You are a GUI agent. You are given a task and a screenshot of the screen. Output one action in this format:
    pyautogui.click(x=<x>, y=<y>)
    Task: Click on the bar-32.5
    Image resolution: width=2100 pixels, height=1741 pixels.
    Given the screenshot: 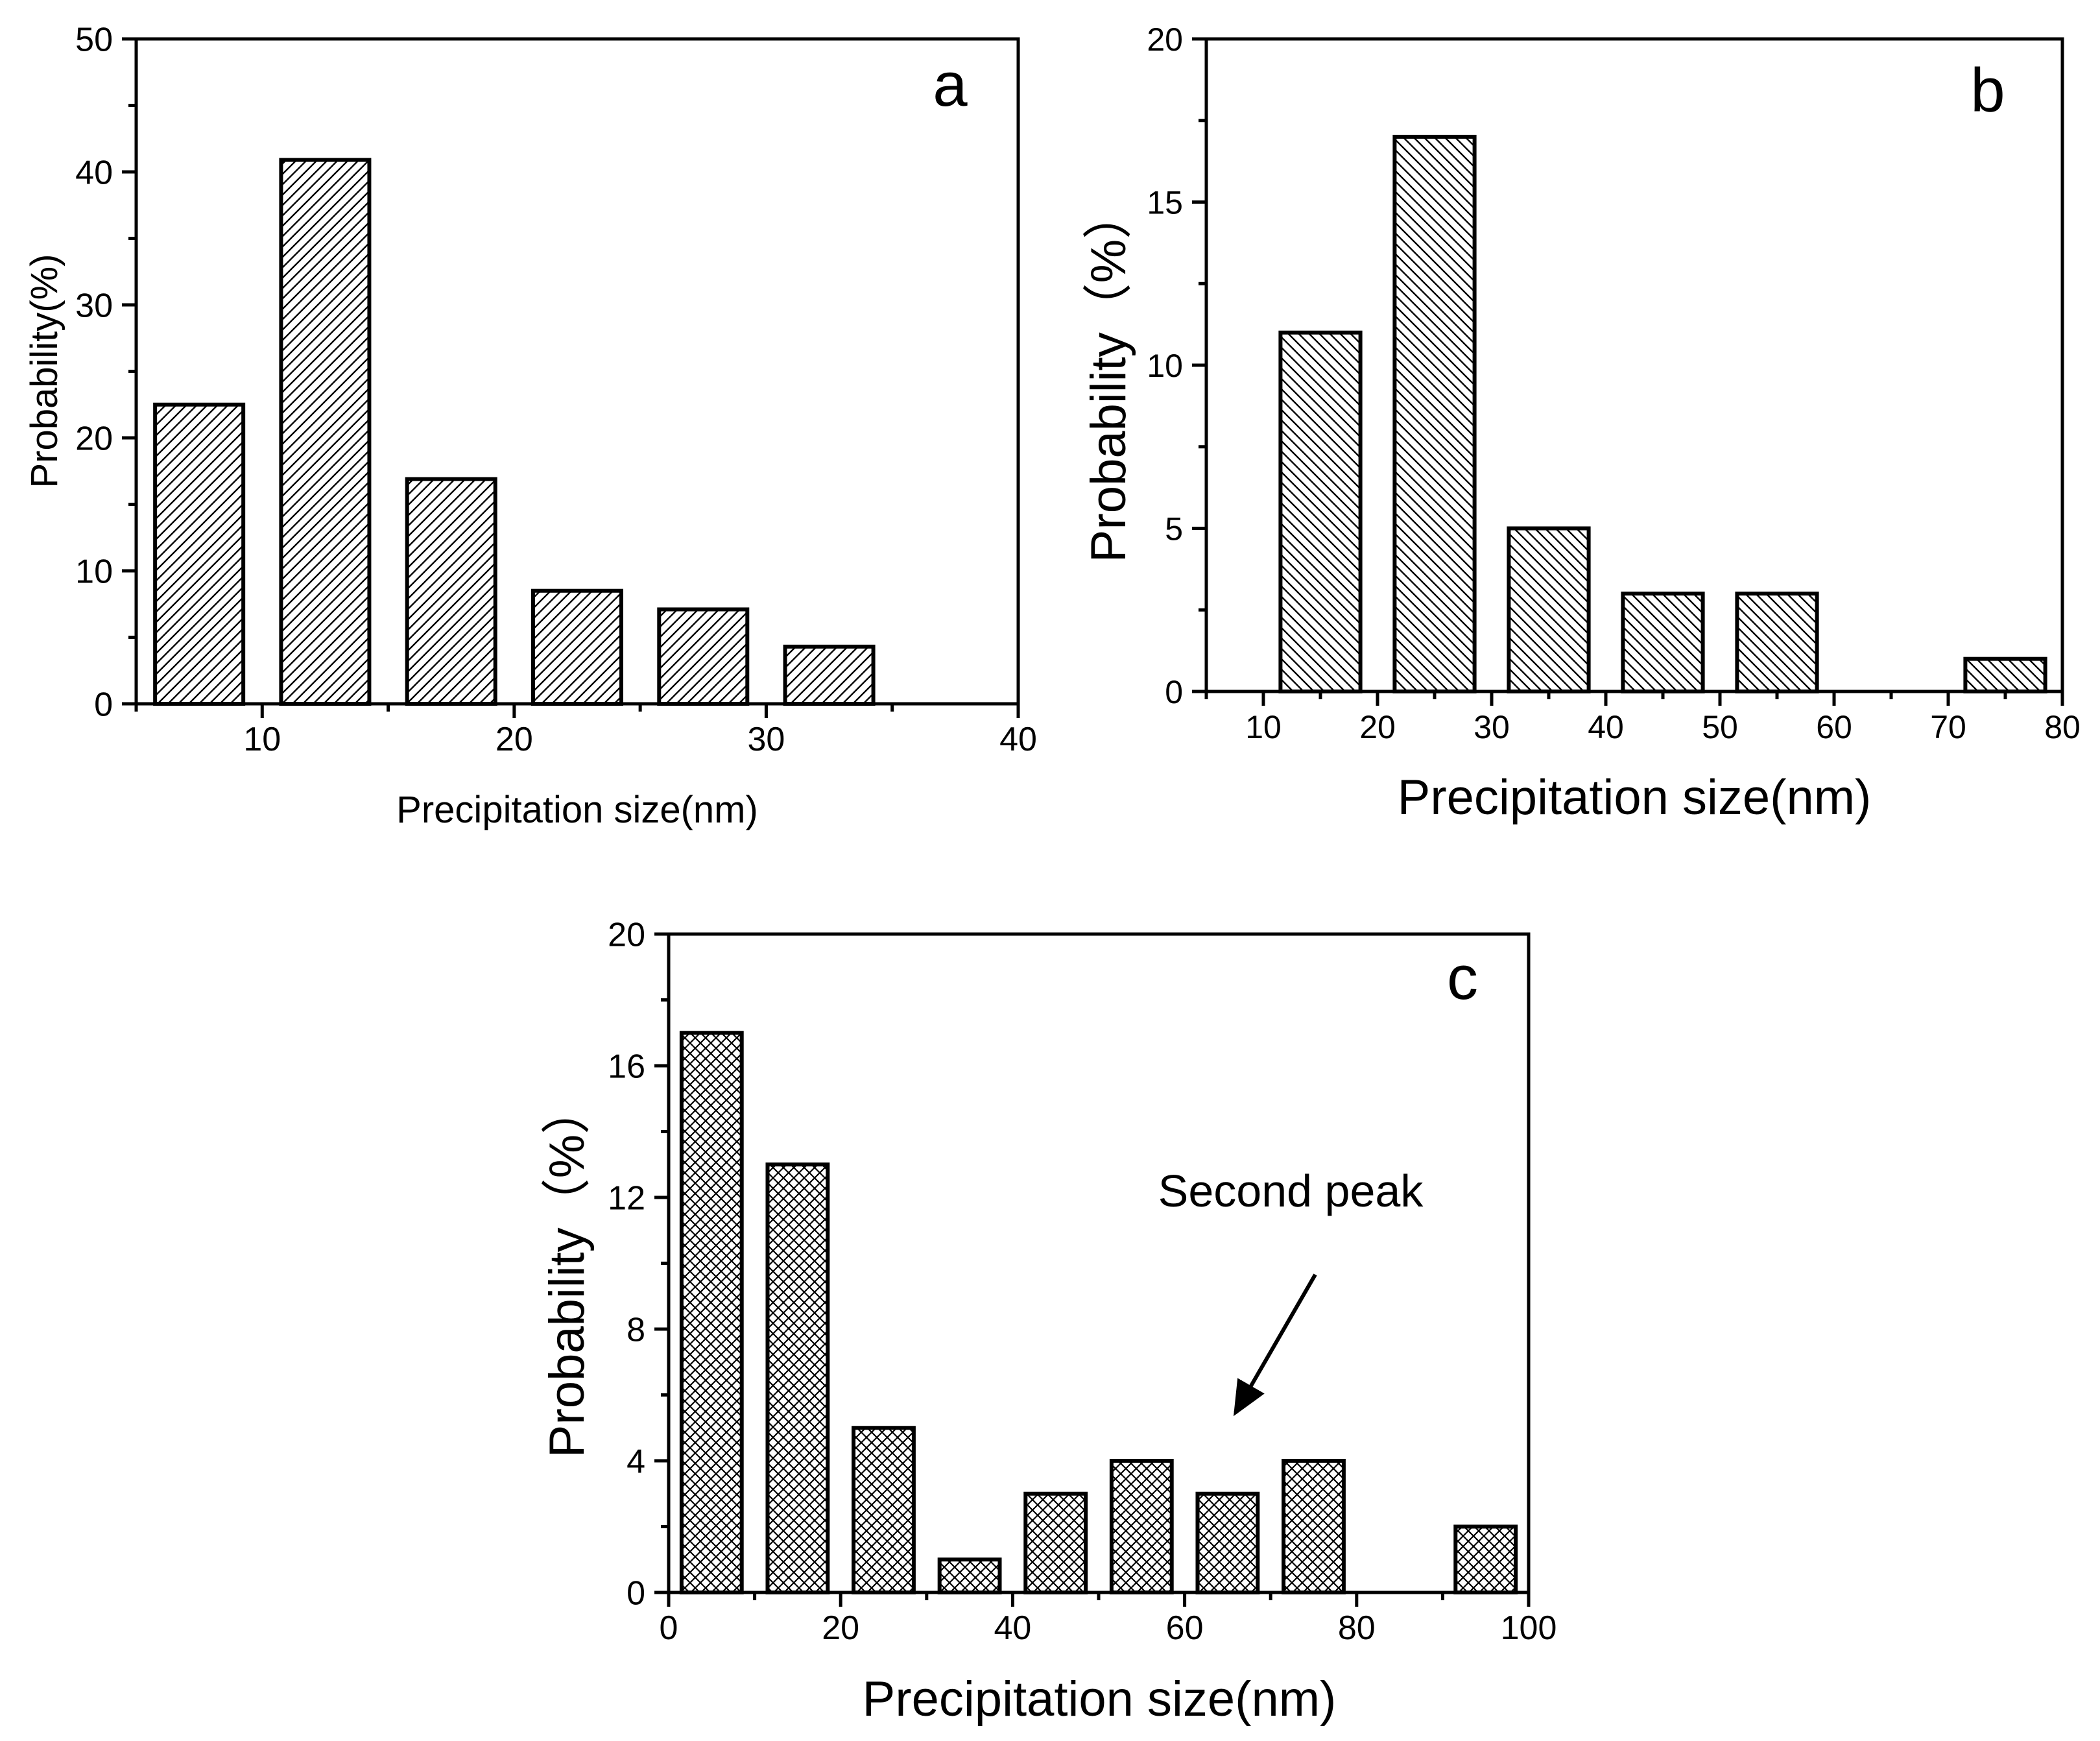 What is the action you would take?
    pyautogui.click(x=829, y=675)
    